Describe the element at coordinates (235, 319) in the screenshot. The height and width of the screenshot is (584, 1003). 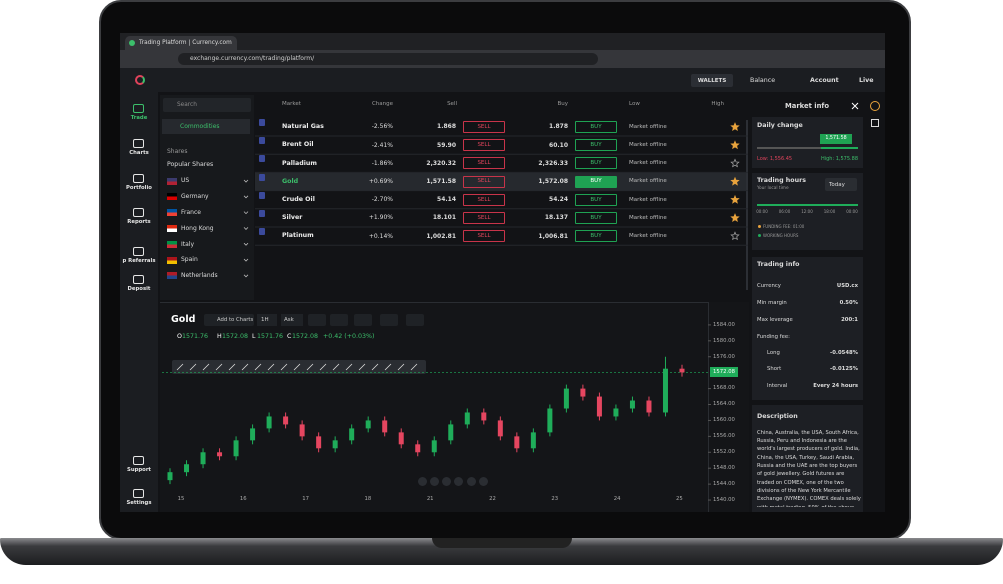
I see `add-to-charts-label: Add to Charts` at that location.